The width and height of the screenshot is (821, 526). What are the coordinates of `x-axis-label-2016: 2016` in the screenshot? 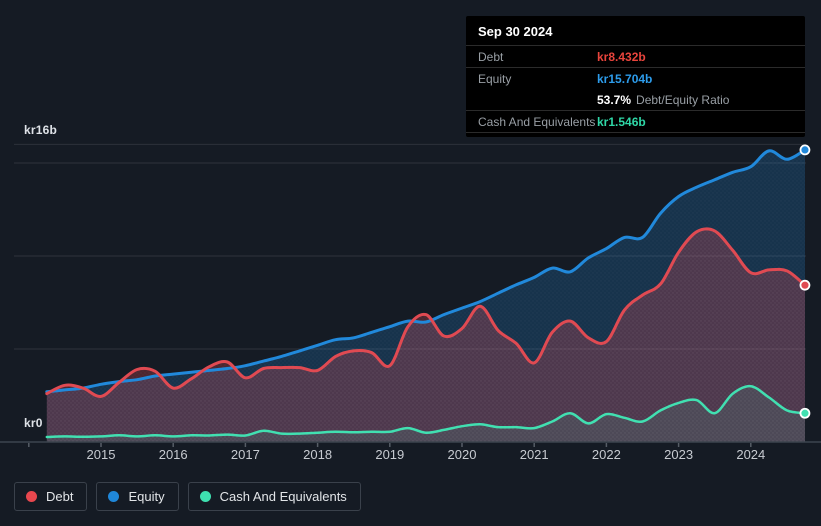 It's located at (173, 454).